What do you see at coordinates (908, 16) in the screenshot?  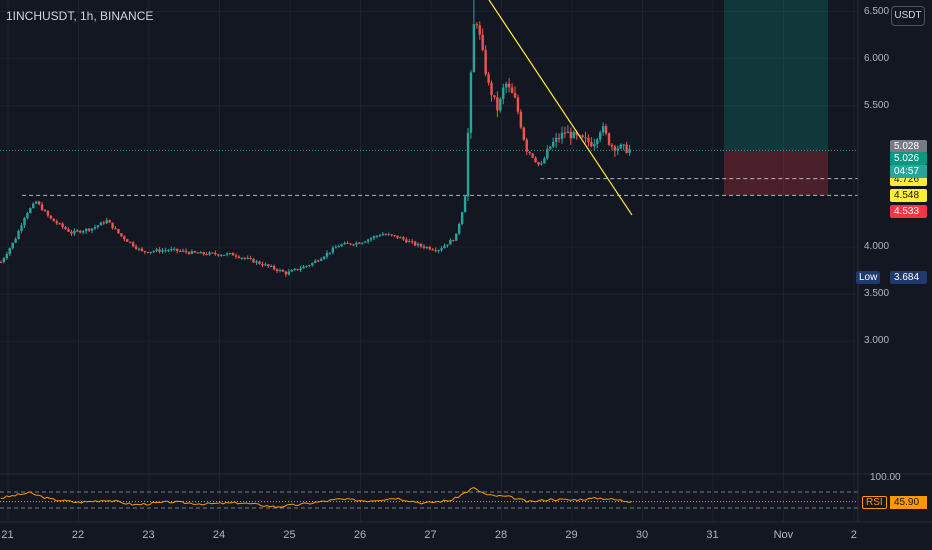 I see `currency-button: USDT` at bounding box center [908, 16].